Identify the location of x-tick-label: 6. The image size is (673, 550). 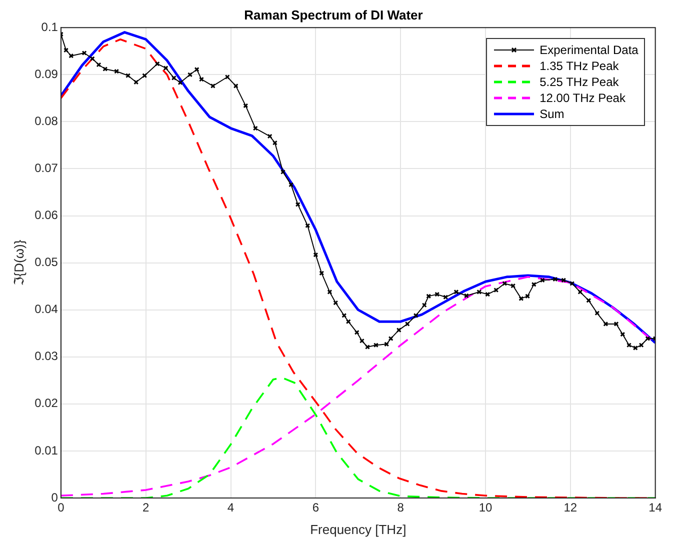
(316, 507).